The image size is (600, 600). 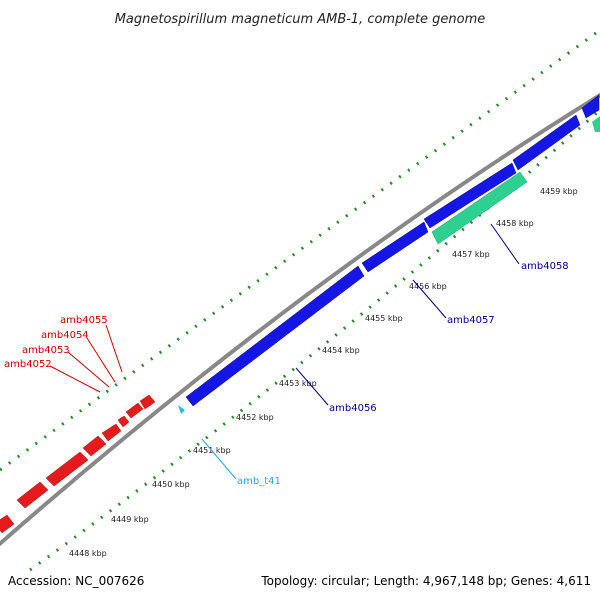 I want to click on gene-label-amb4057: amb4057, so click(x=471, y=320).